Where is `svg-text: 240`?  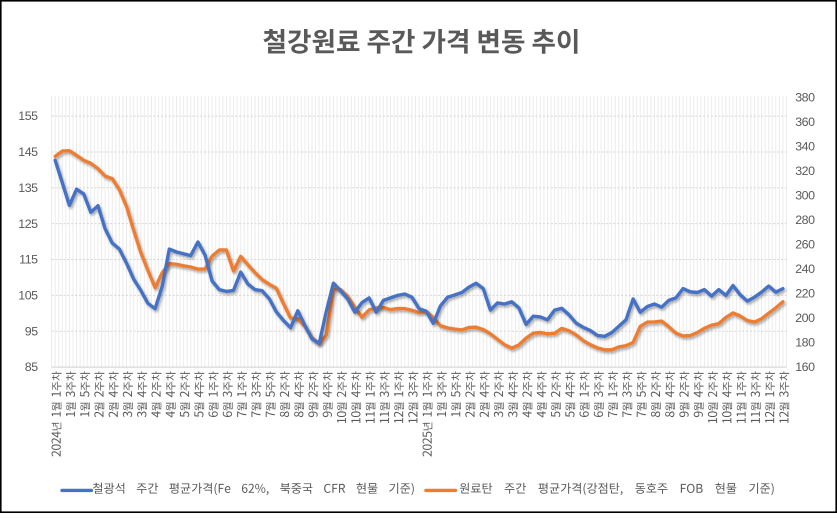
svg-text: 240 is located at coordinates (805, 269).